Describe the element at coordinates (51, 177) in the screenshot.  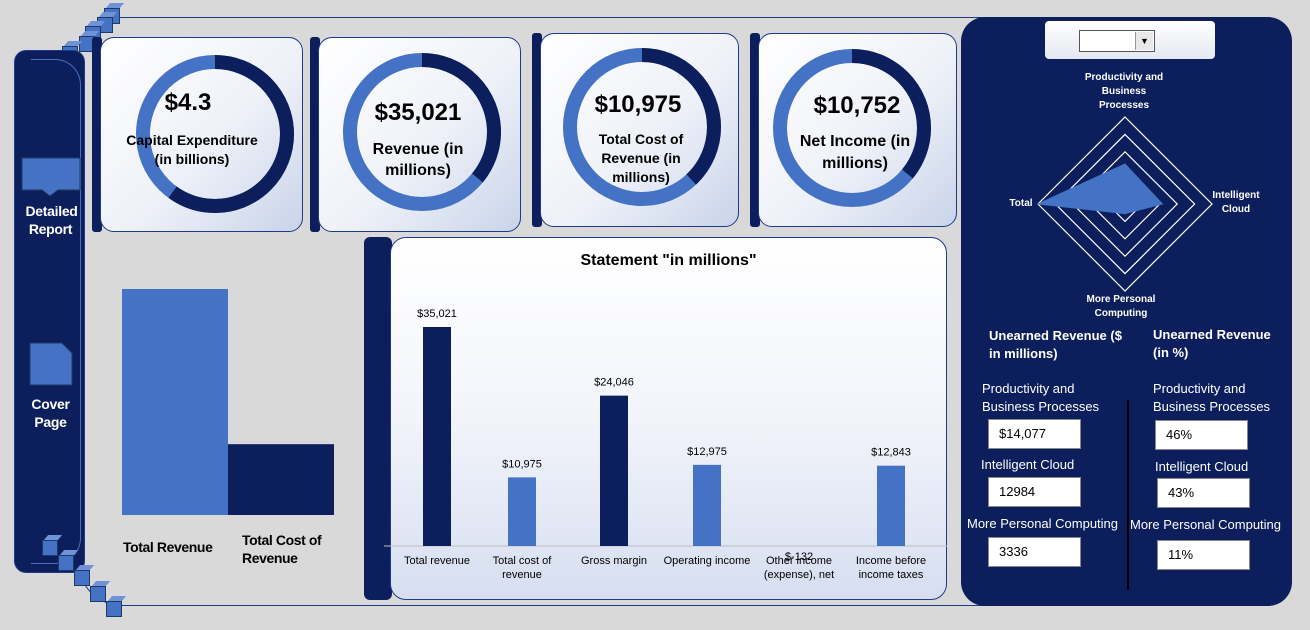
I see `folder-tab-icon` at that location.